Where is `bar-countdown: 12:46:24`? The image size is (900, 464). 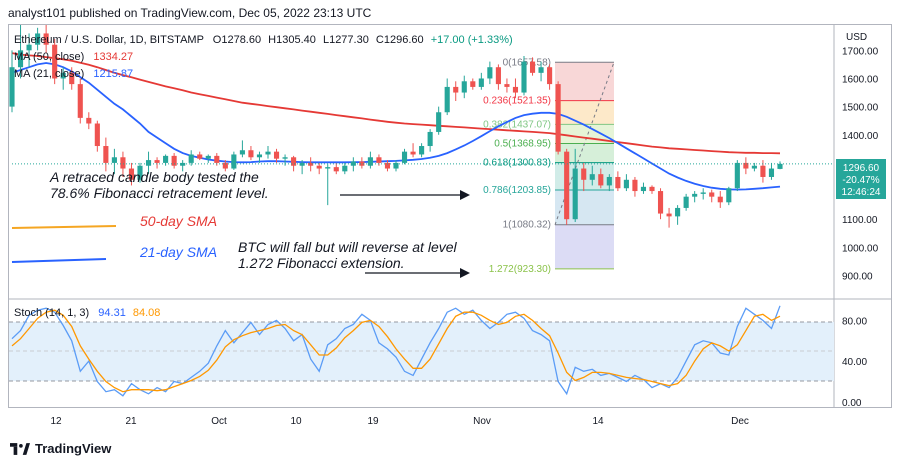
bar-countdown: 12:46:24 is located at coordinates (861, 192).